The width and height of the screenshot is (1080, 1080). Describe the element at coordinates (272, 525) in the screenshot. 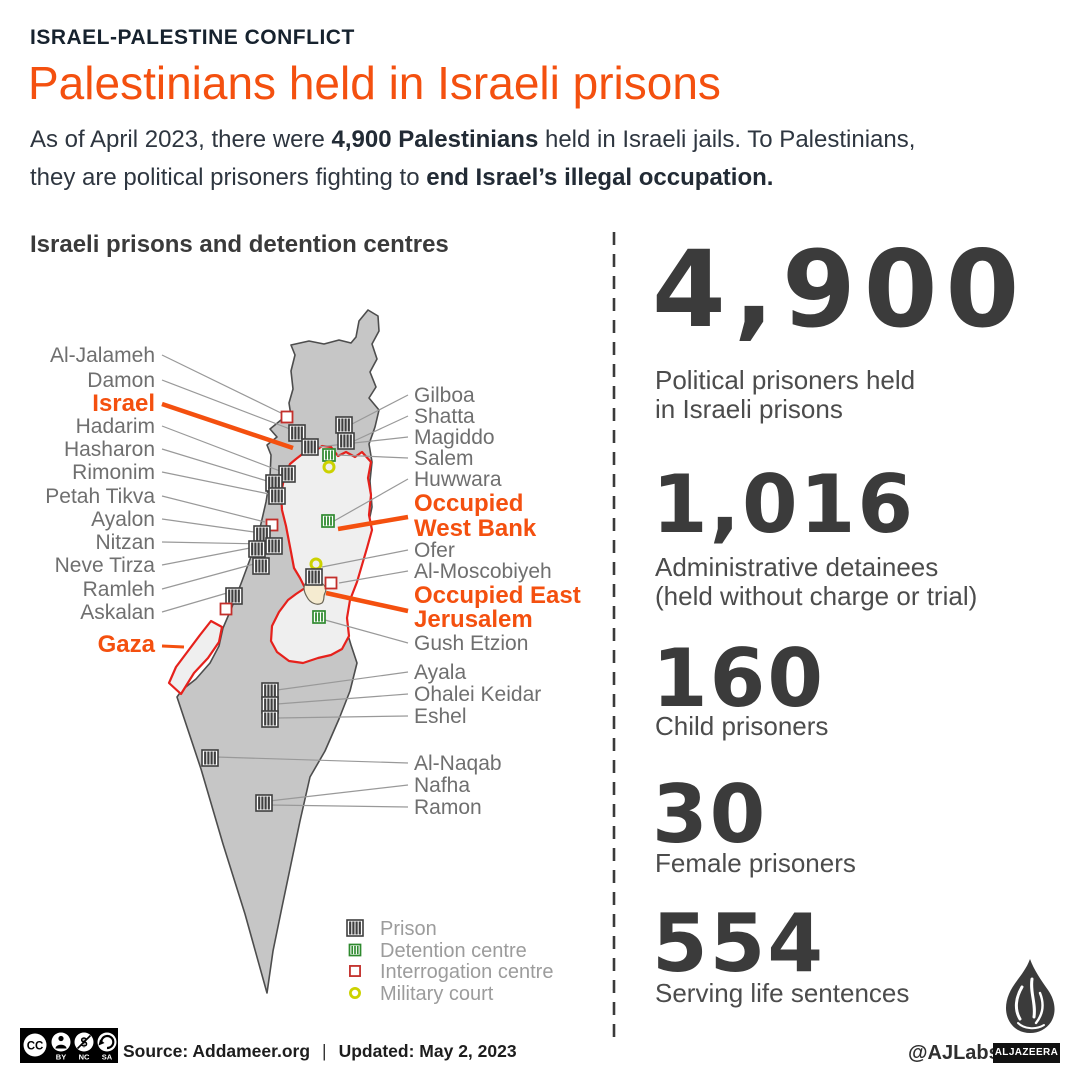

I see `marker-petah-tikva-interrogation-icon` at that location.